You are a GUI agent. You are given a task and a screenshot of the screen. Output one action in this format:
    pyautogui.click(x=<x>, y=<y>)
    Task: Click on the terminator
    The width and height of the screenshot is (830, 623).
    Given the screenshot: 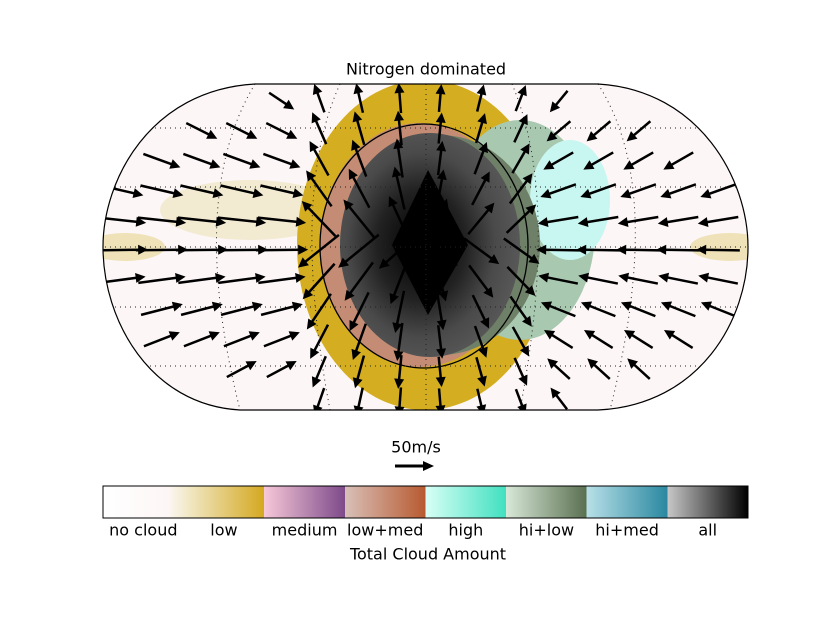 What is the action you would take?
    pyautogui.click(x=424, y=246)
    